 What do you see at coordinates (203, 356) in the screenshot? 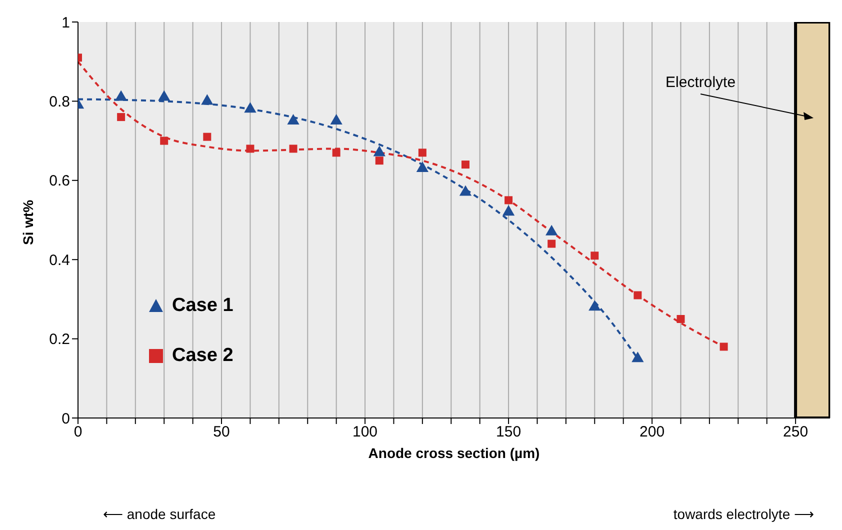
I see `legend-label: Case 2` at bounding box center [203, 356].